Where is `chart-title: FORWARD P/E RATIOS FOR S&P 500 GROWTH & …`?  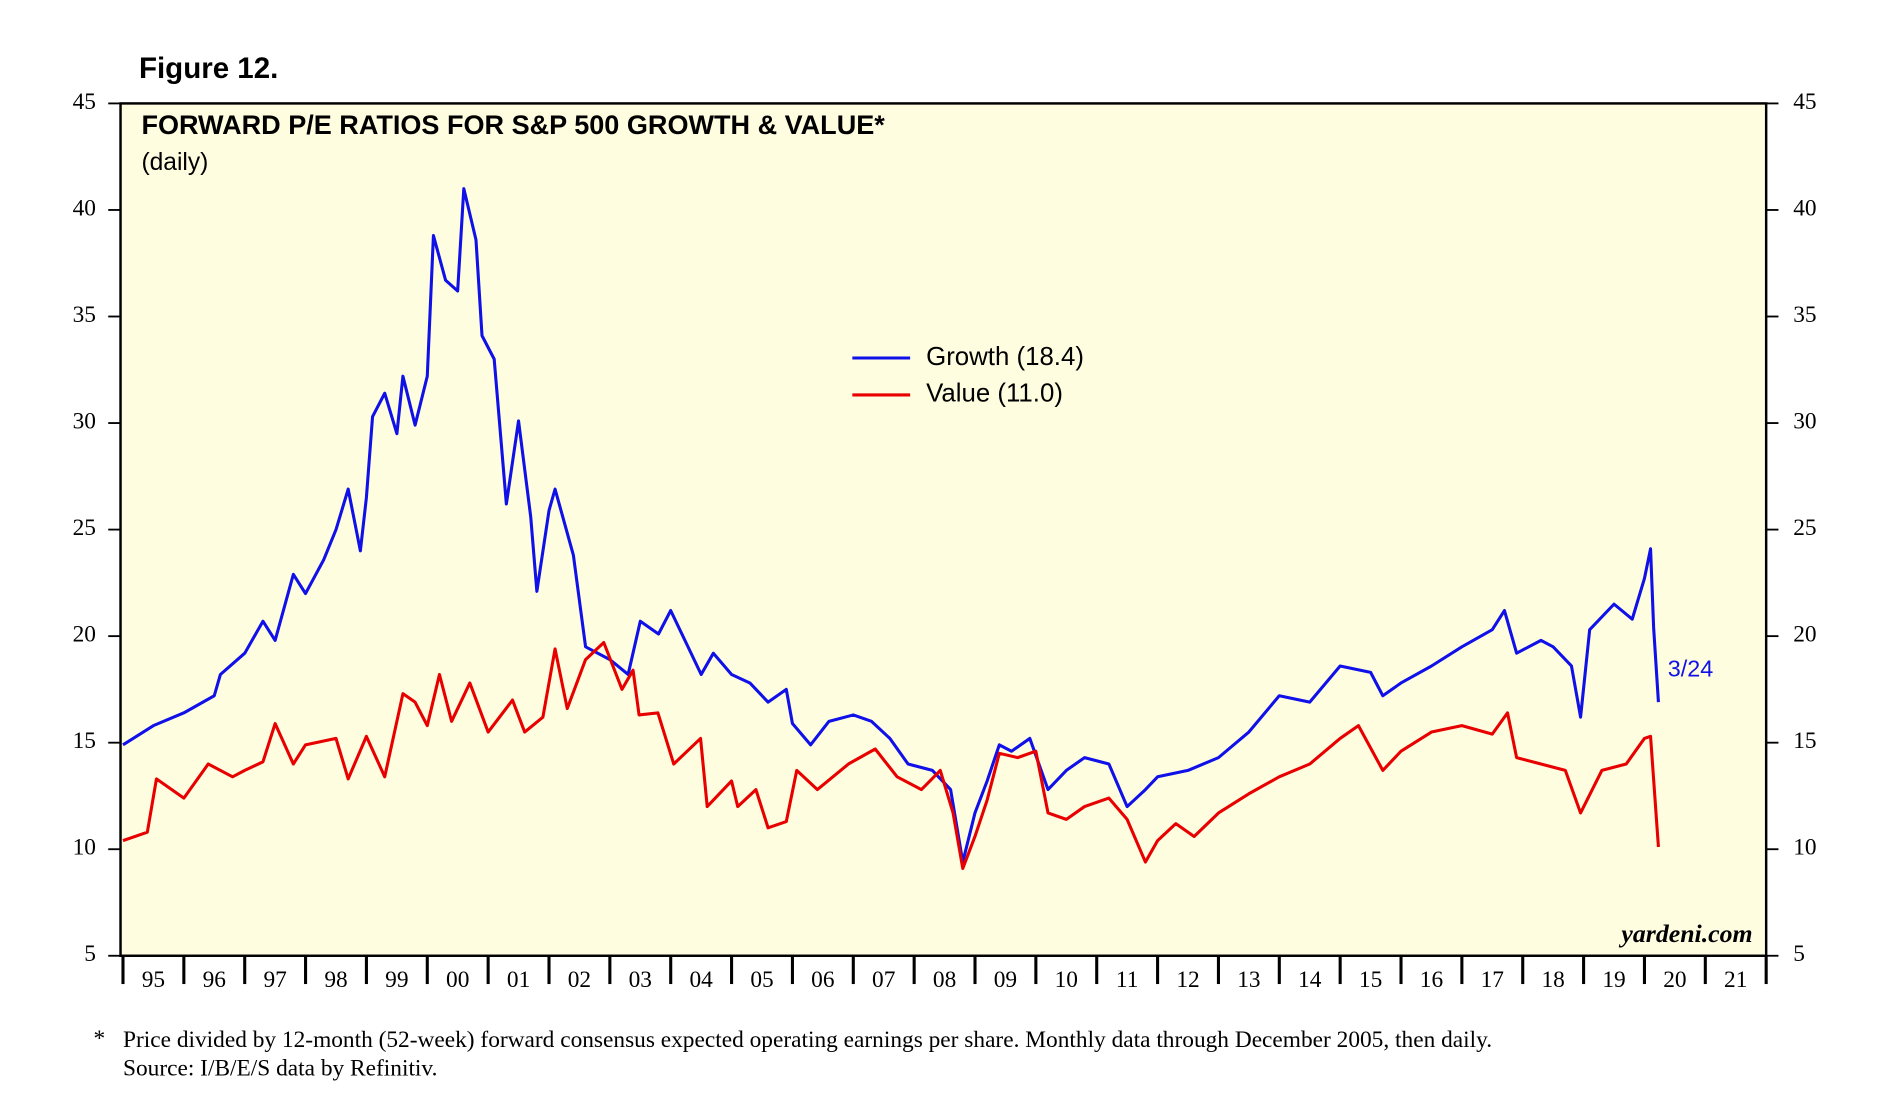 chart-title: FORWARD P/E RATIOS FOR S&P 500 GROWTH & … is located at coordinates (513, 125).